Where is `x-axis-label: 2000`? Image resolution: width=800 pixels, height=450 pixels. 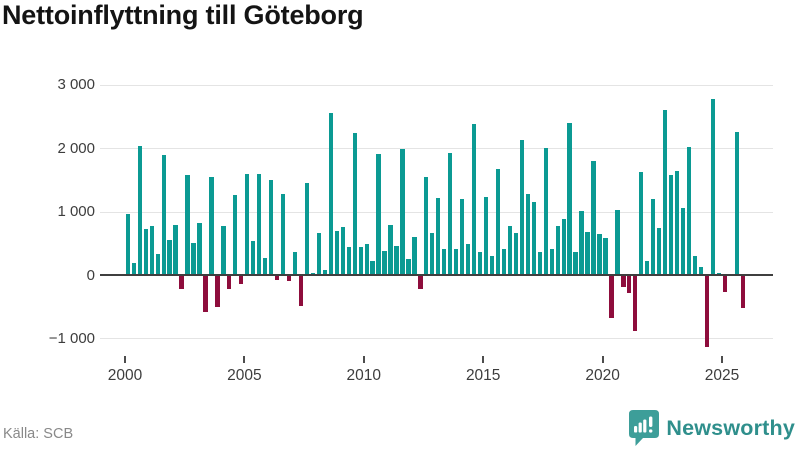
x-axis-label: 2000 is located at coordinates (125, 375).